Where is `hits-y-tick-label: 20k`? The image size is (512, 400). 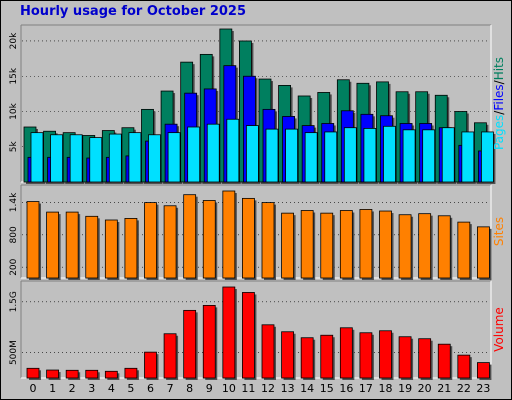 hits-y-tick-label: 20k is located at coordinates (14, 40).